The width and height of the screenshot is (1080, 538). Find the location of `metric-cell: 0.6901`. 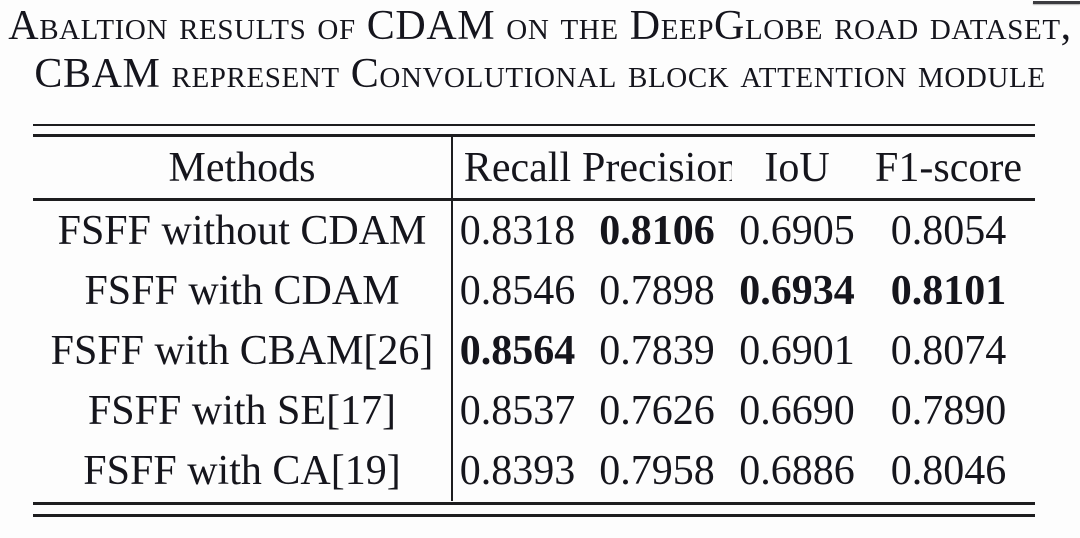

metric-cell: 0.6901 is located at coordinates (797, 351).